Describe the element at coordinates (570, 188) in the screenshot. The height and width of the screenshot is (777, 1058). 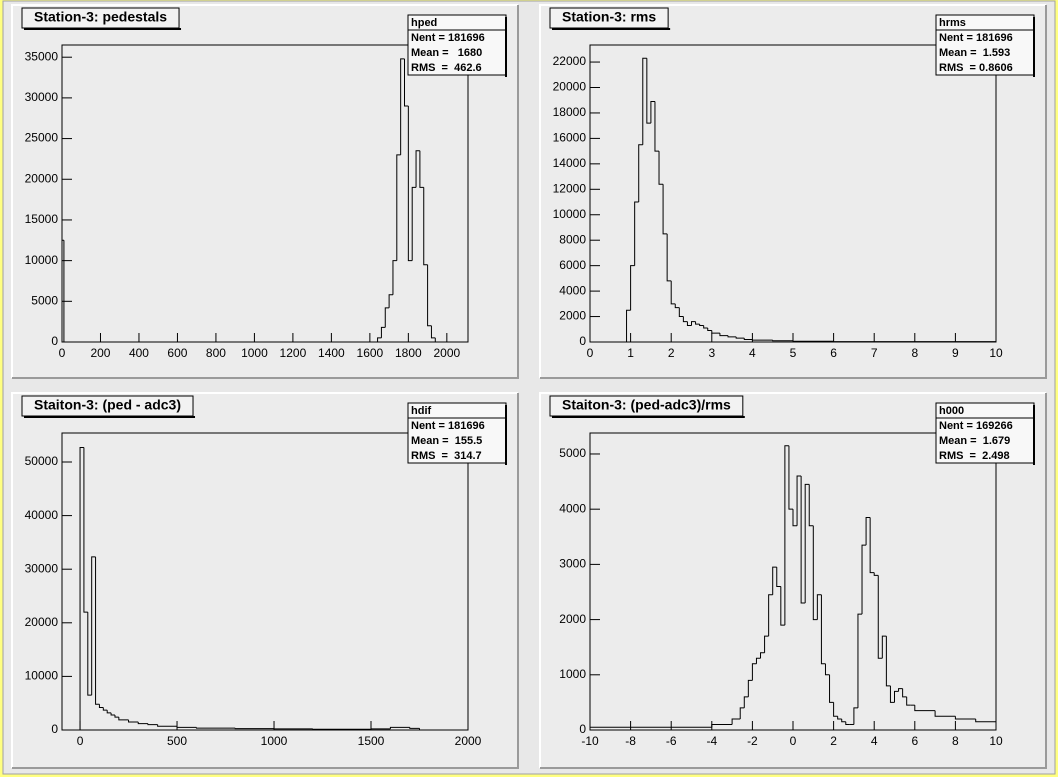
I see `y-tick-label: 12000` at that location.